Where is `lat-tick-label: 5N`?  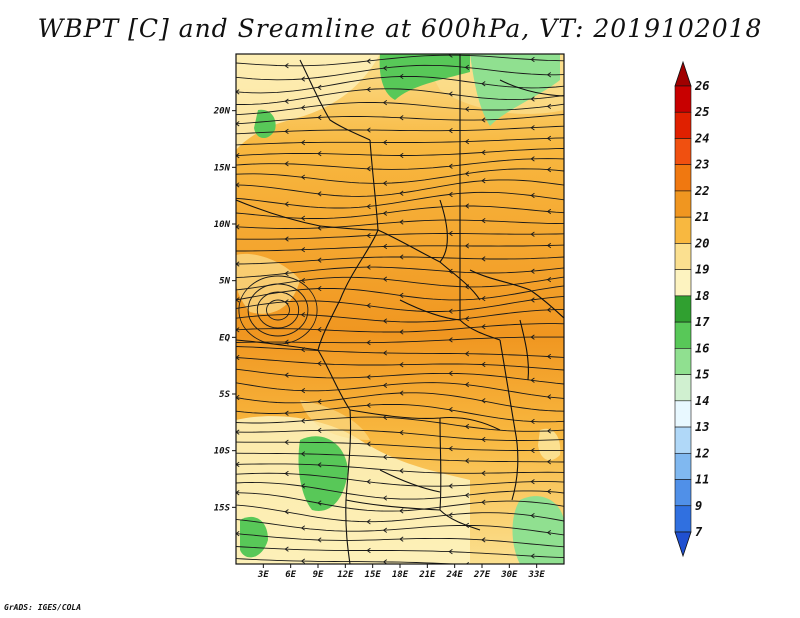 lat-tick-label: 5N is located at coordinates (224, 282).